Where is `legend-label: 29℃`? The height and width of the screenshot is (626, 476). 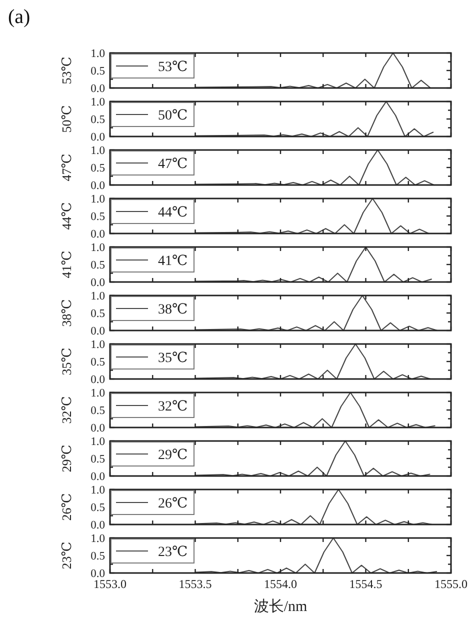
legend-label: 29℃ is located at coordinates (173, 455).